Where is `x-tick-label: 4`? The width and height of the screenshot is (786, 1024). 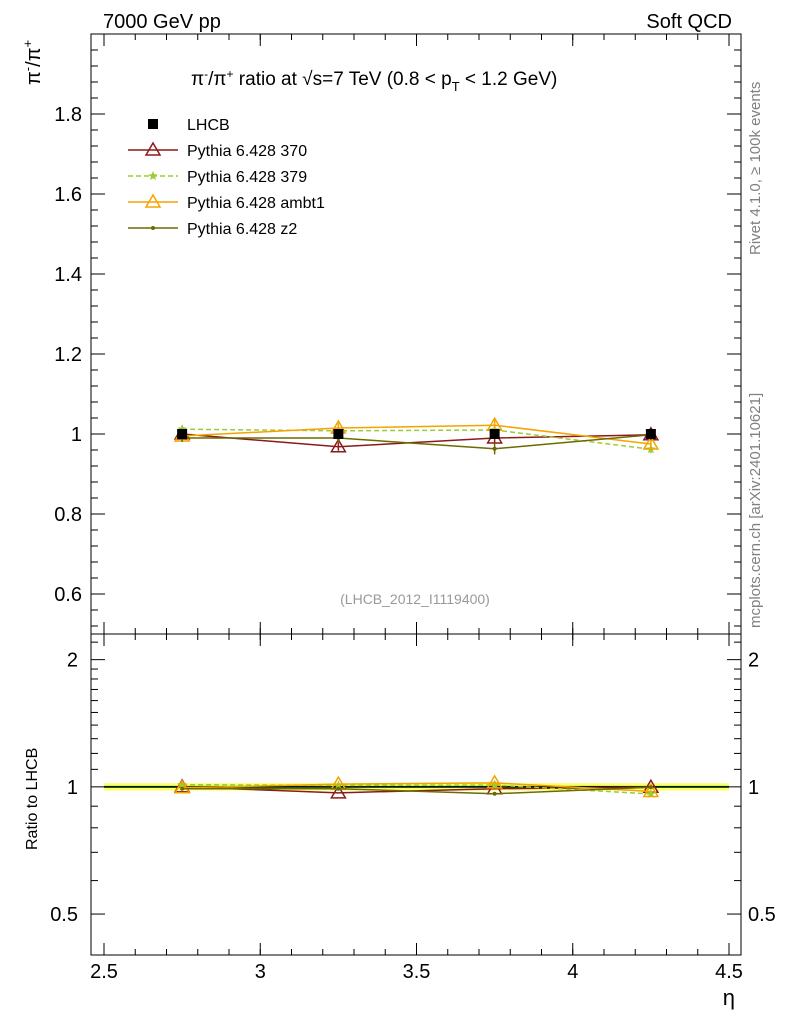
x-tick-label: 4 is located at coordinates (572, 972).